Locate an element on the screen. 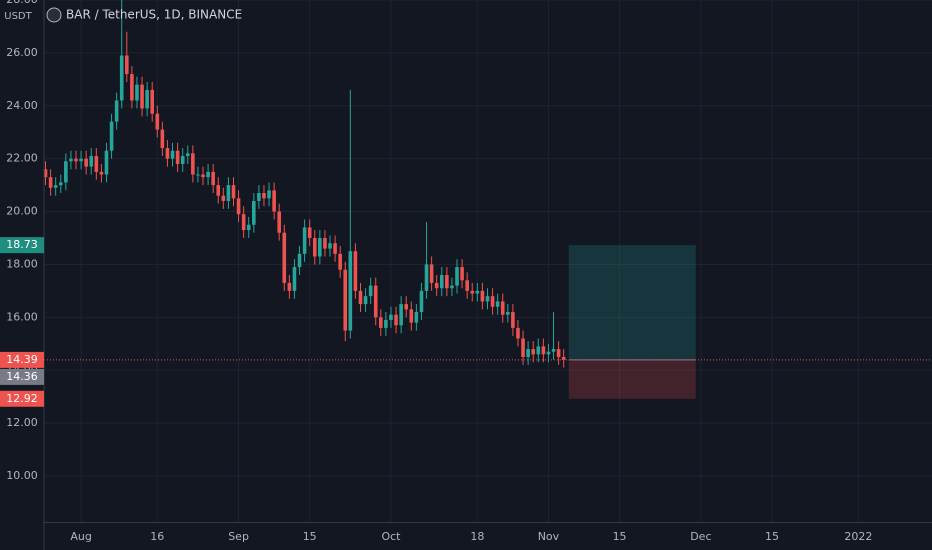  target-price-label-background is located at coordinates (22, 245).